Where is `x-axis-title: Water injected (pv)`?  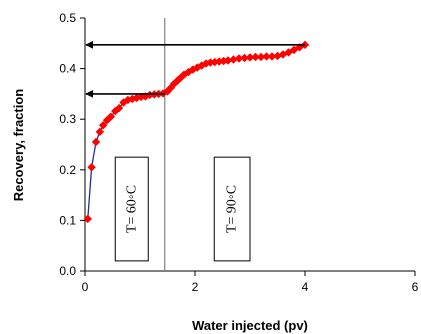 x-axis-title: Water injected (pv) is located at coordinates (250, 325).